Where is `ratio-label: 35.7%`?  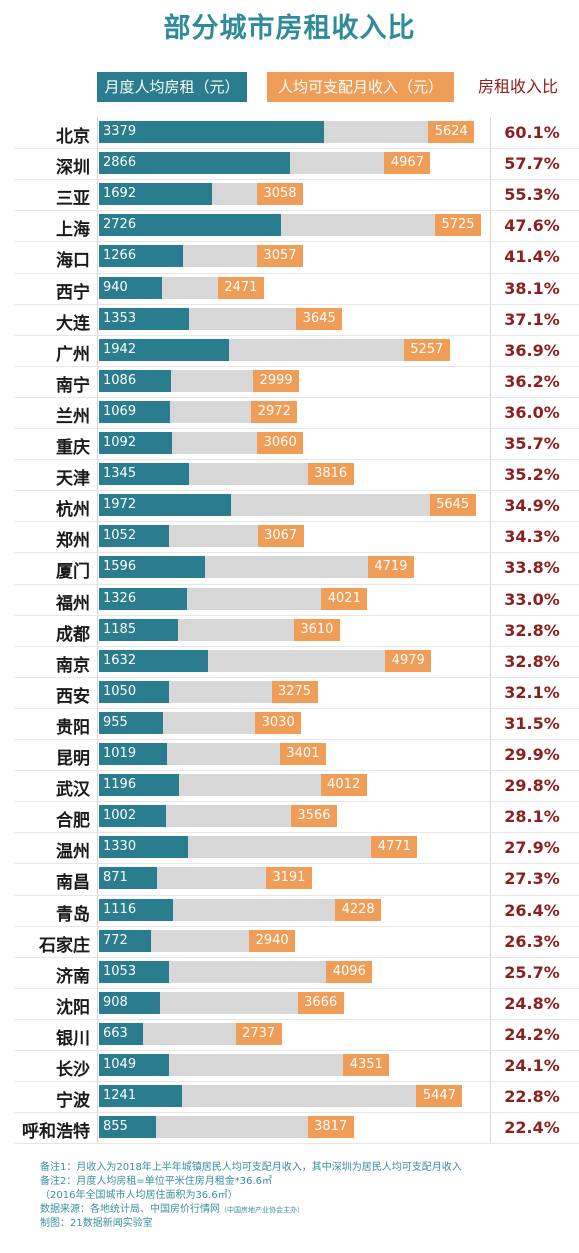 ratio-label: 35.7% is located at coordinates (532, 443).